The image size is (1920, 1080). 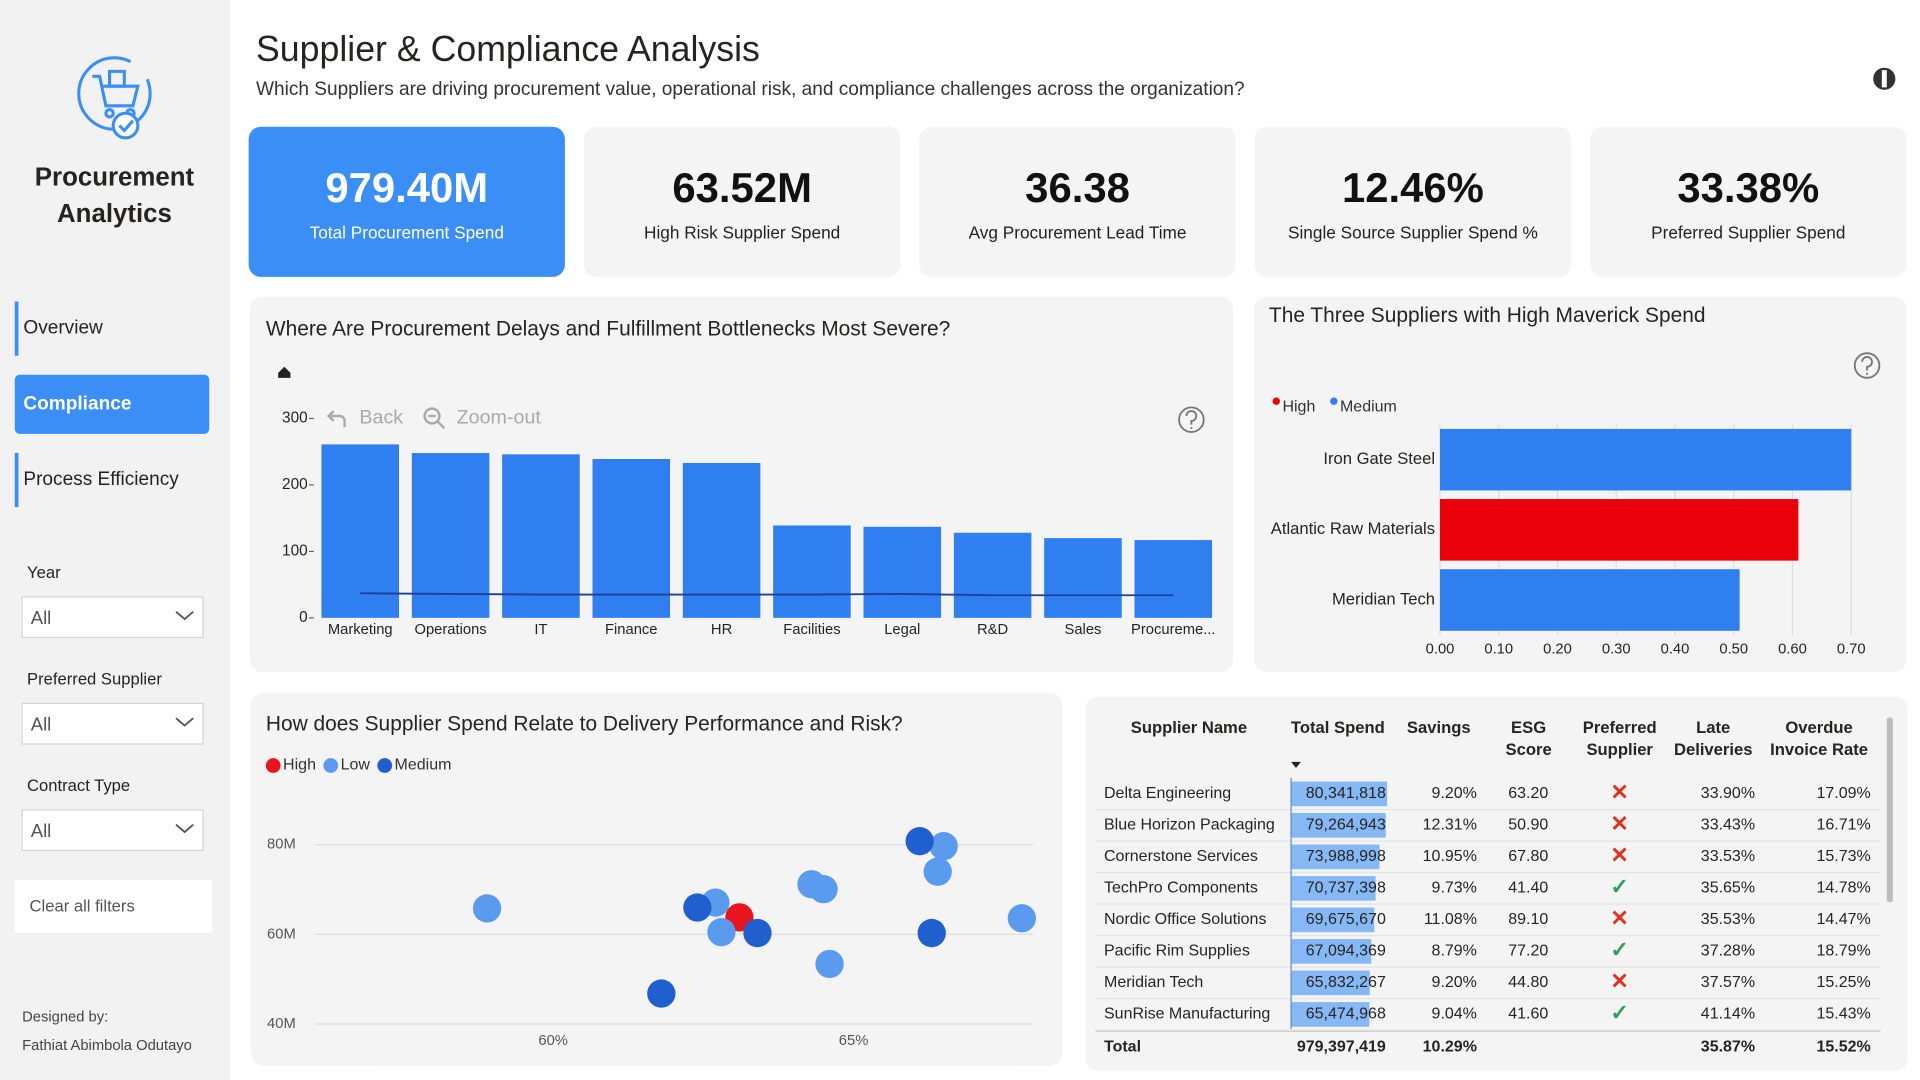 What do you see at coordinates (1620, 727) in the screenshot?
I see `column-header: Preferred` at bounding box center [1620, 727].